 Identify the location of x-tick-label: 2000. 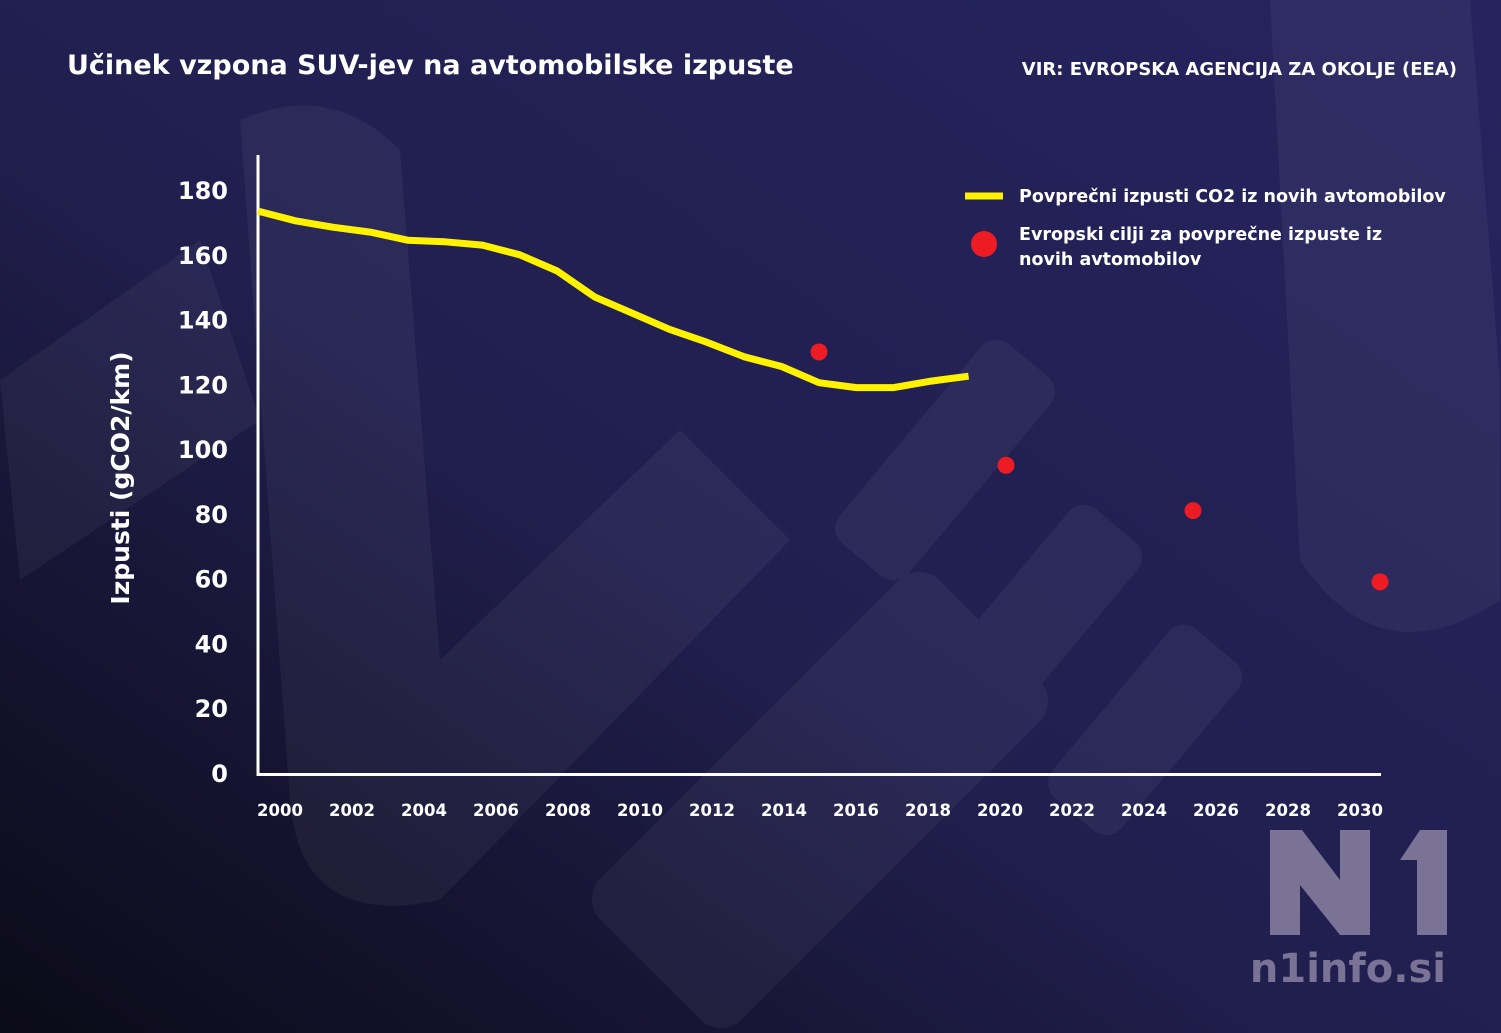
(280, 810).